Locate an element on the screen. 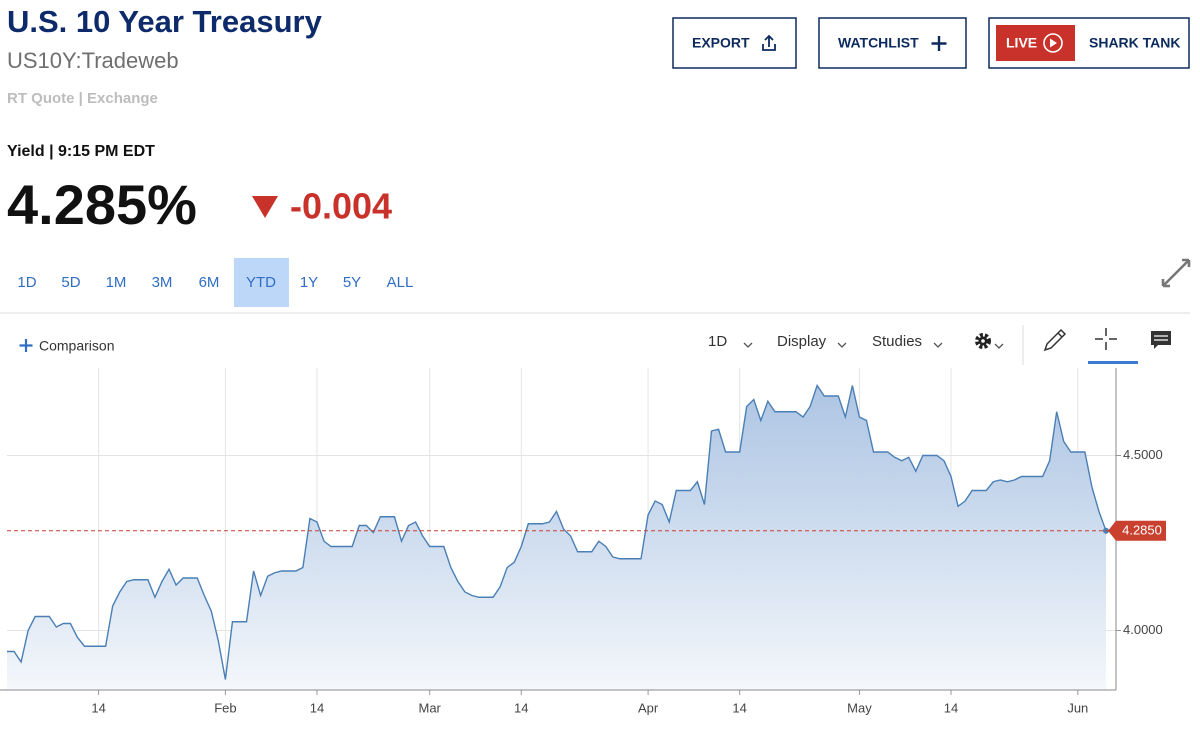 Image resolution: width=1200 pixels, height=734 pixels. quote-label: Yield | 9:15 PM EDT is located at coordinates (81, 151).